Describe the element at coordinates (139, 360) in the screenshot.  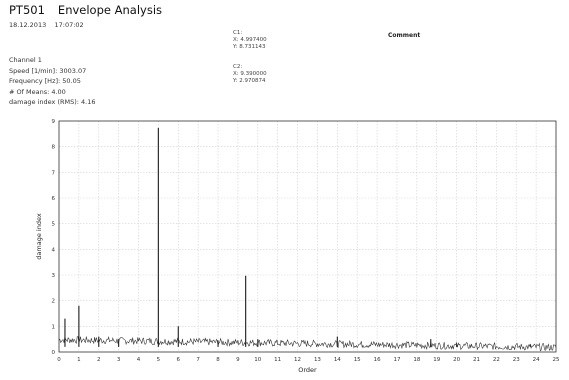
I see `x-tick-label: 4` at that location.